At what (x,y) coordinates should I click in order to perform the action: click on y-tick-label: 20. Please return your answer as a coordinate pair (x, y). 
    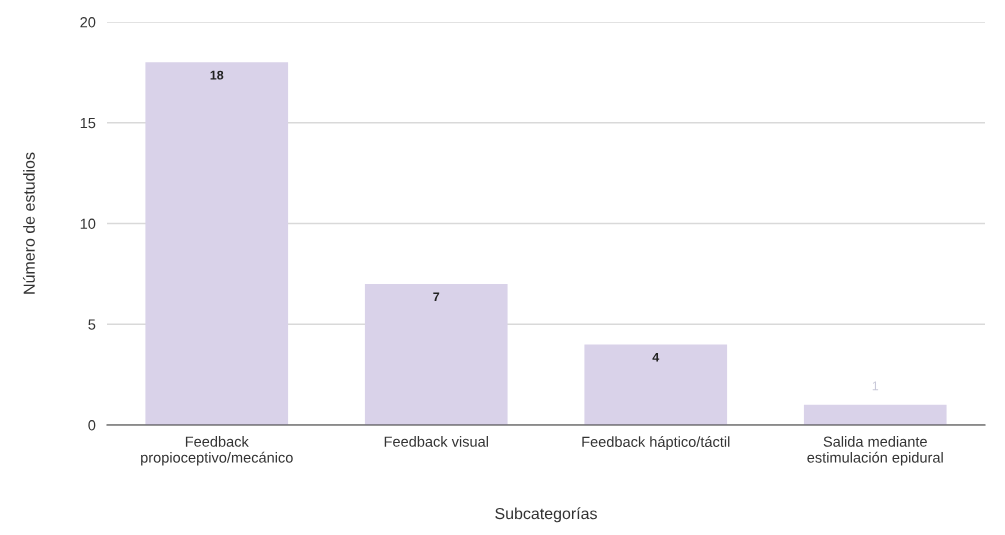
    Looking at the image, I should click on (88, 22).